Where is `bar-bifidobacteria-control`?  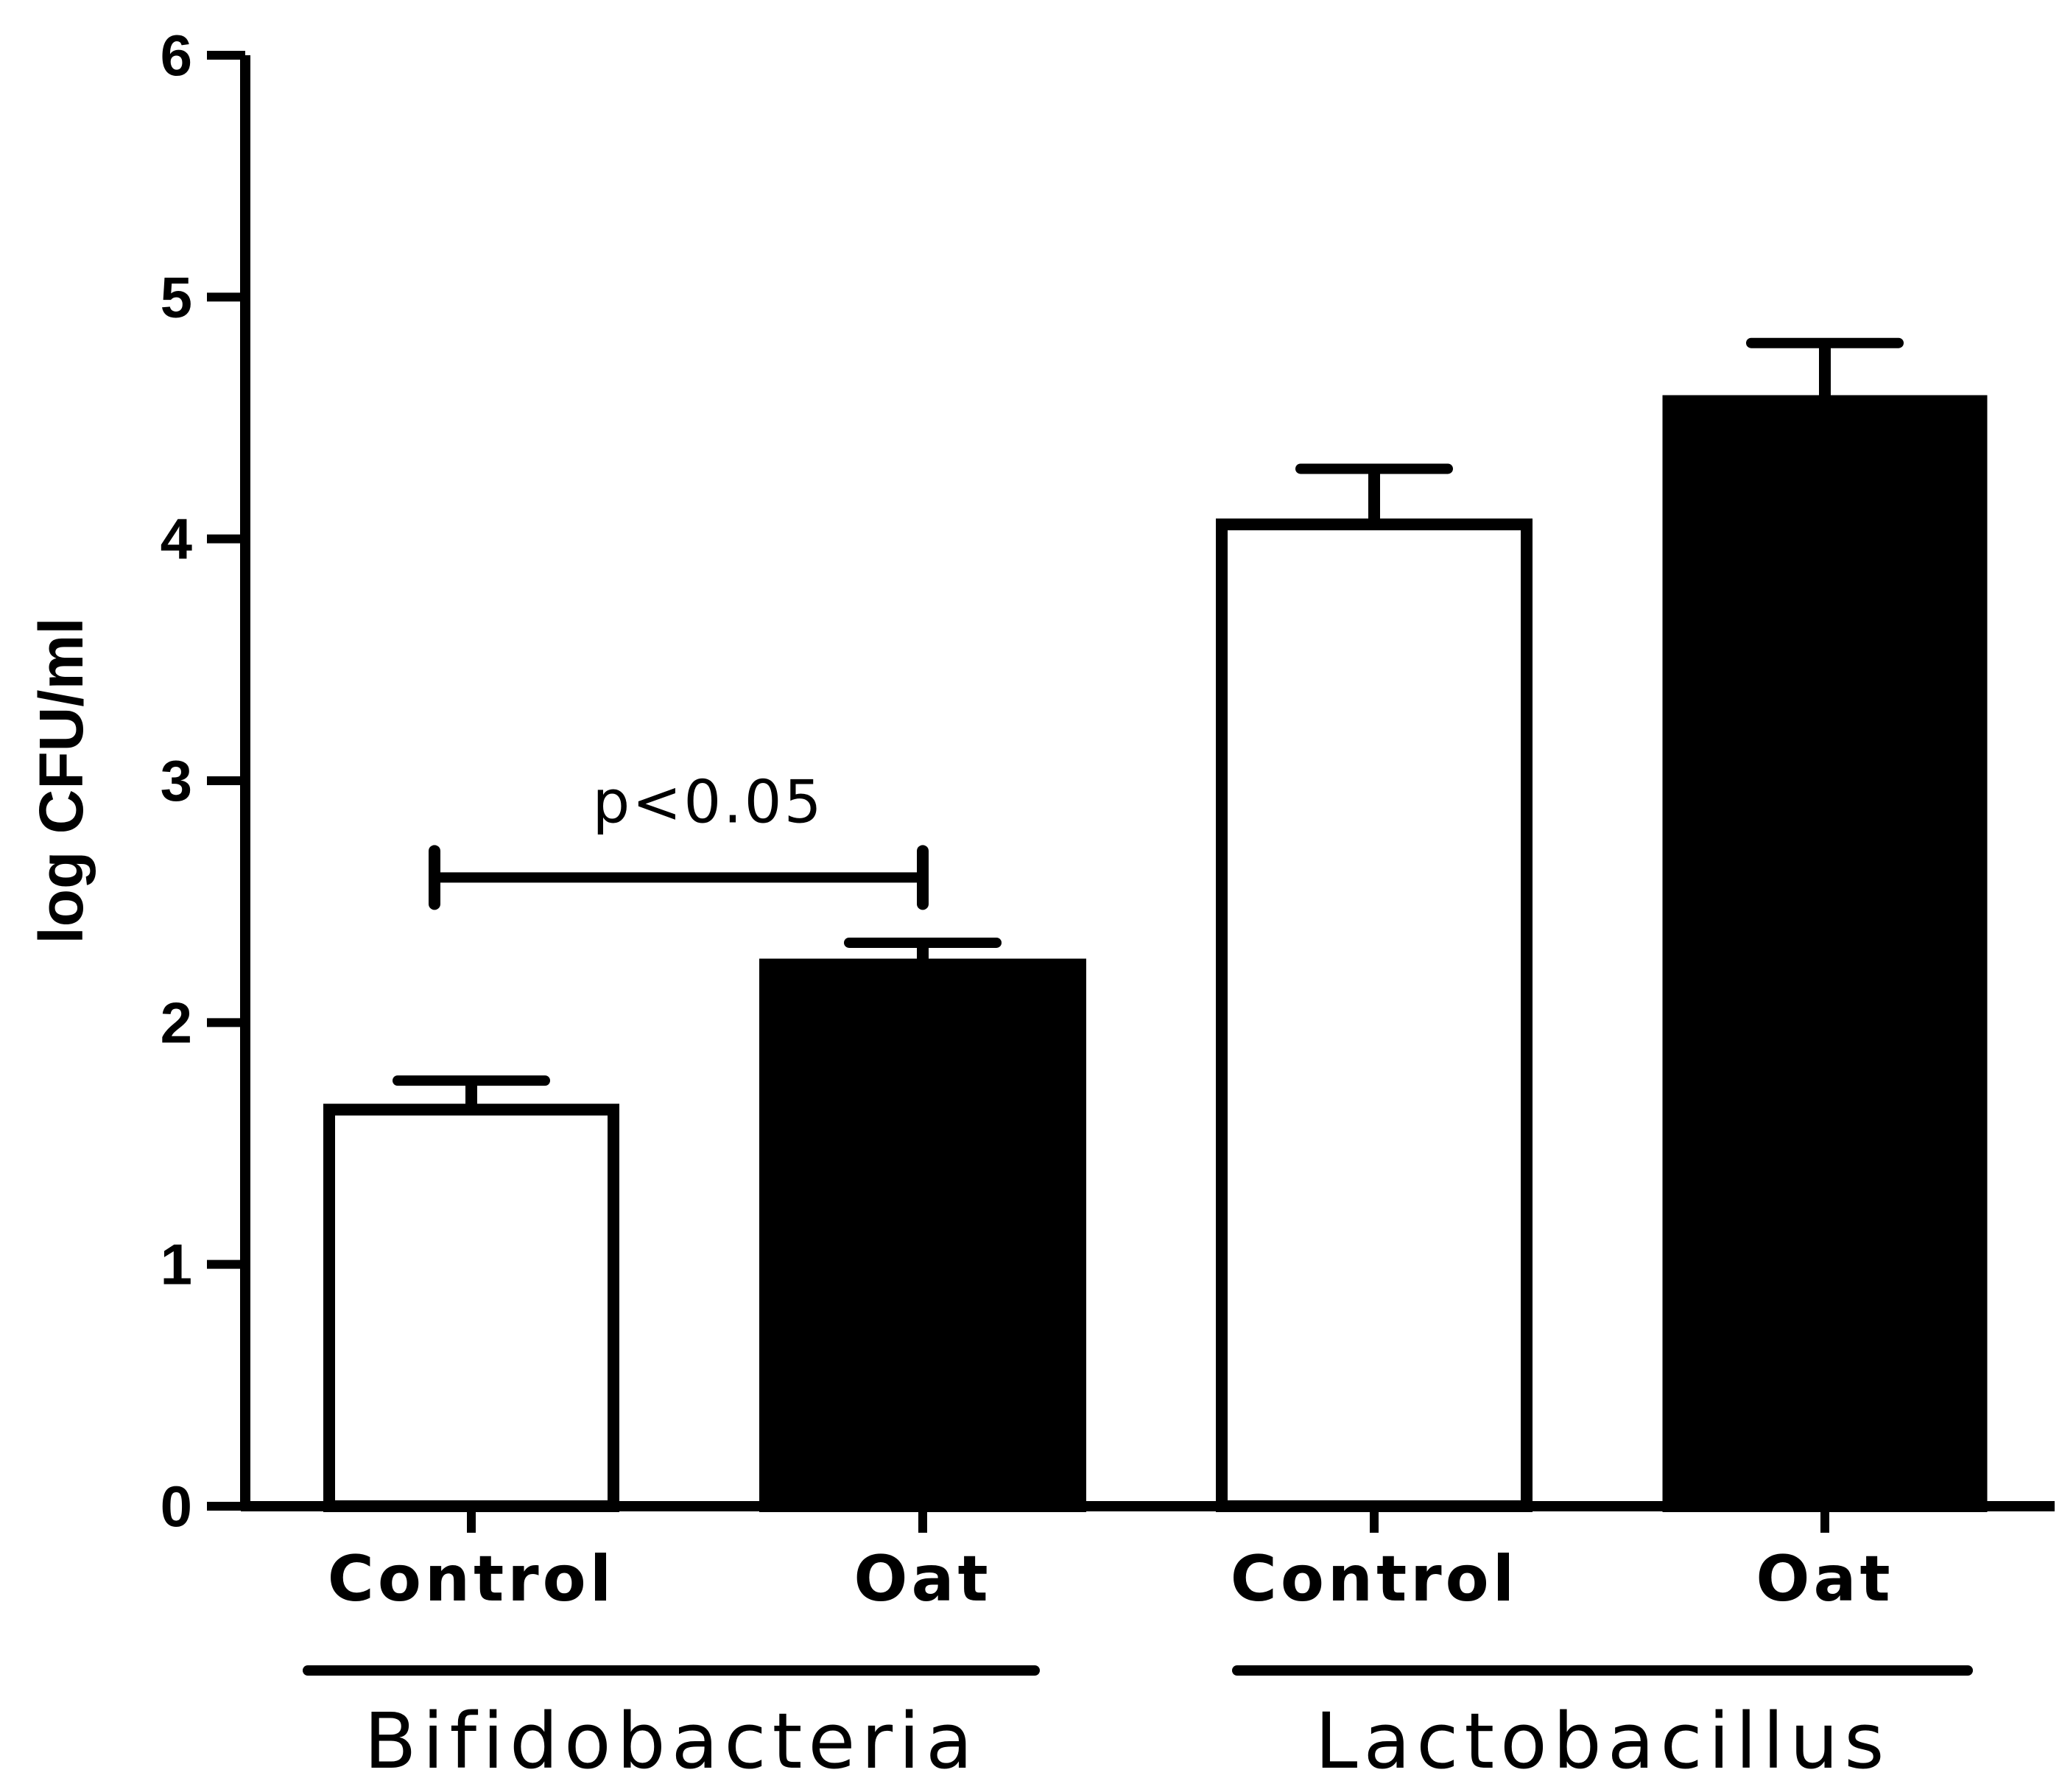 bar-bifidobacteria-control is located at coordinates (471, 1307).